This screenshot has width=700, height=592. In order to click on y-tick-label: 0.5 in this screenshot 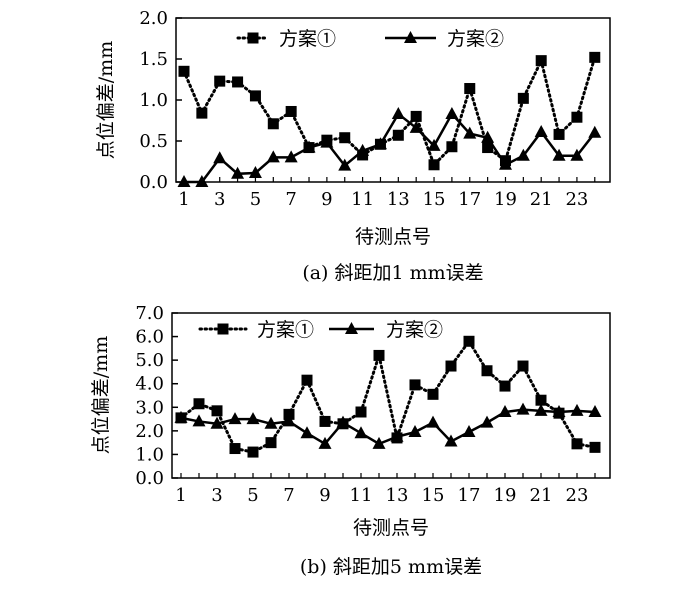, I will do `click(153, 141)`.